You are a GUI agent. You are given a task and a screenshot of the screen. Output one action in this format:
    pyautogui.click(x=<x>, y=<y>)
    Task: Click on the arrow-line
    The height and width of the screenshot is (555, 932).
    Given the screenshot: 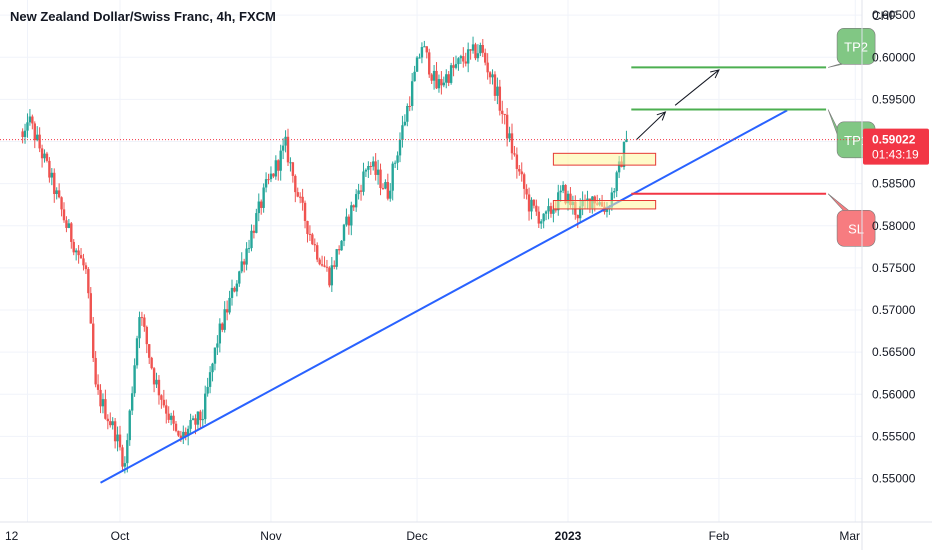 What is the action you would take?
    pyautogui.click(x=697, y=87)
    